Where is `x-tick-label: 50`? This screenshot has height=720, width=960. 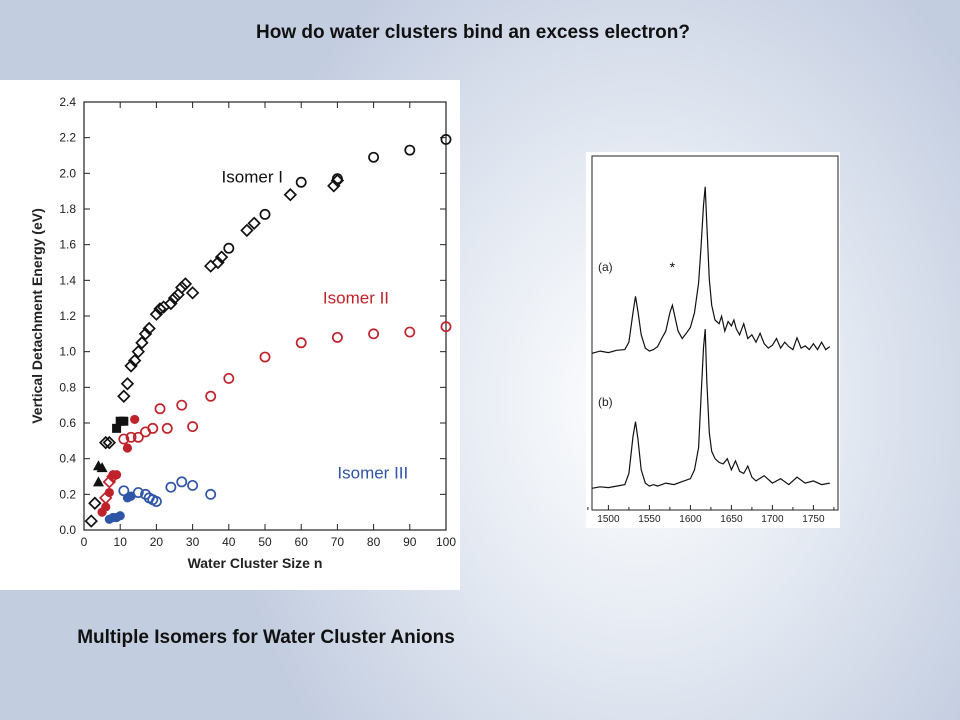
x-tick-label: 50 is located at coordinates (265, 542).